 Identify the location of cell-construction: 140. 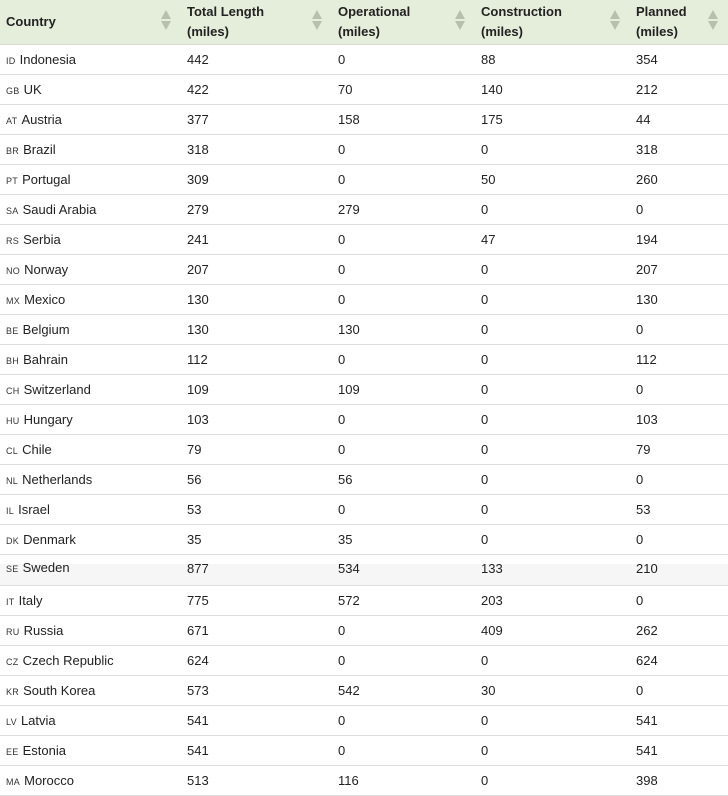
(552, 89).